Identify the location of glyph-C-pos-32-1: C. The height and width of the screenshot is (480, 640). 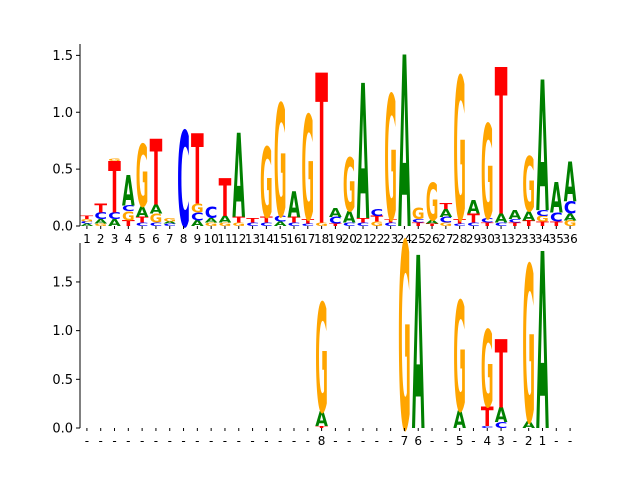
(515, 221).